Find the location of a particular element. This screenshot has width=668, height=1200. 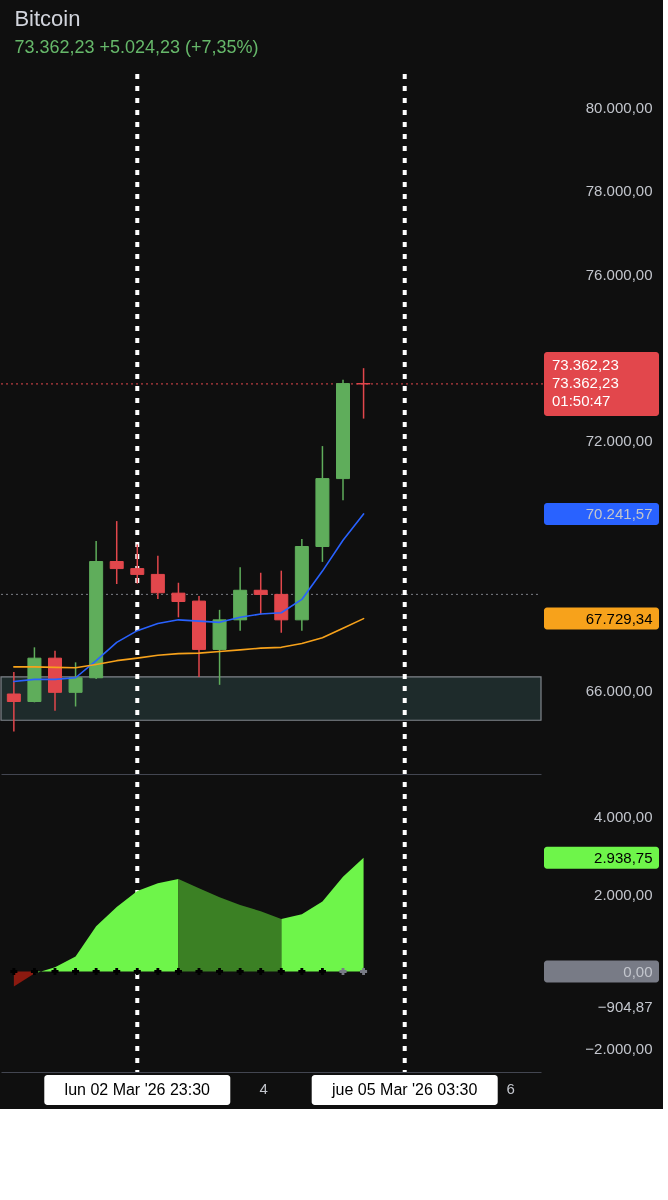

y-tick-label: 78.000,00 is located at coordinates (619, 191).